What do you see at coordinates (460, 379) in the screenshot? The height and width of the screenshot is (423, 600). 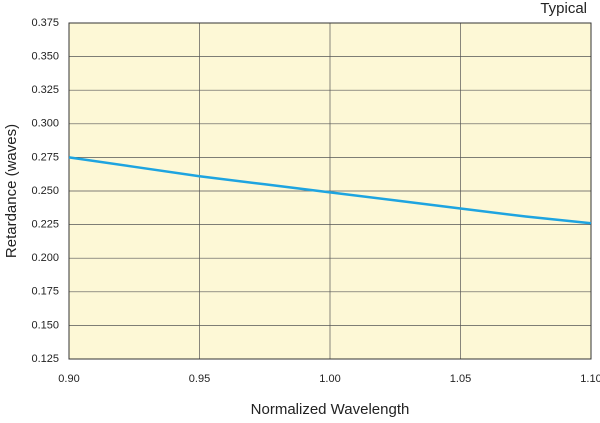 I see `x-tick-label: 1.05` at bounding box center [460, 379].